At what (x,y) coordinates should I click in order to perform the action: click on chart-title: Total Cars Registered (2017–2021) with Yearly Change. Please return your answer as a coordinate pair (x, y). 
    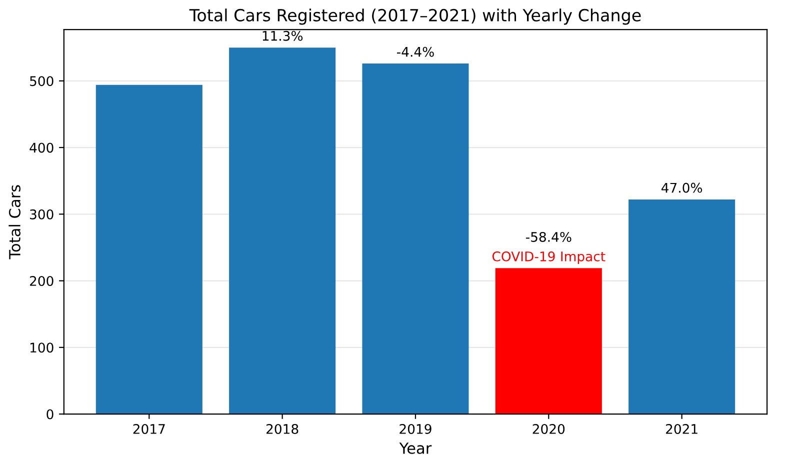
    Looking at the image, I should click on (415, 16).